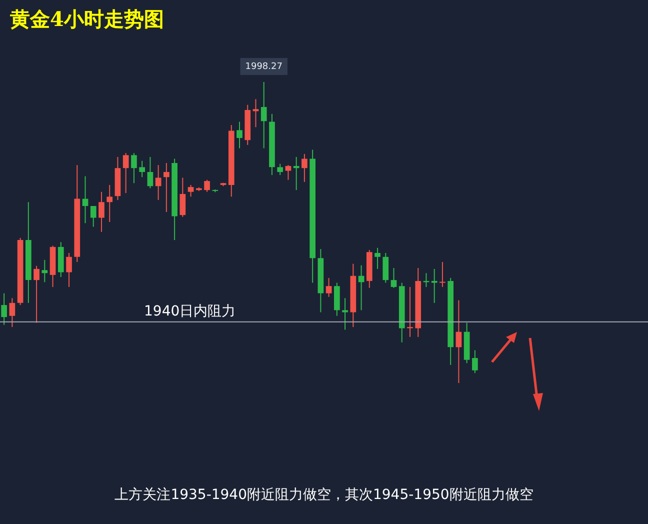  I want to click on ref-line-label: 1940日内阻力, so click(190, 312).